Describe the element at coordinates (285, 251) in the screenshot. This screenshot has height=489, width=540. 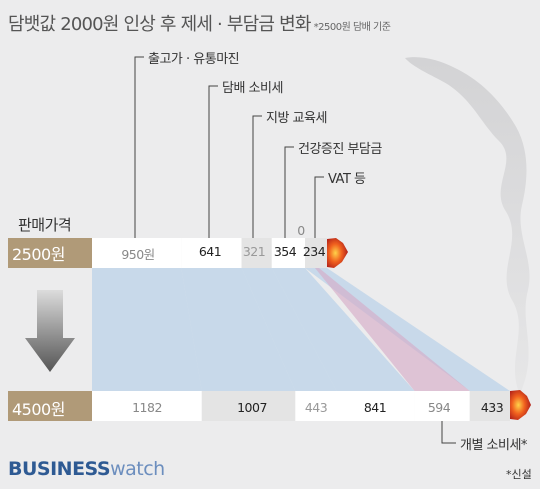
I see `seg-before-health-charge: 354` at that location.